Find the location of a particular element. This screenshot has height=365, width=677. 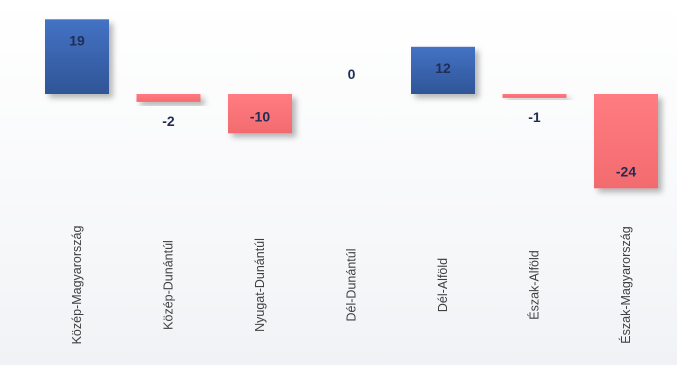

category-label-d-l-alf-ld: Dél-Alföld is located at coordinates (443, 285).